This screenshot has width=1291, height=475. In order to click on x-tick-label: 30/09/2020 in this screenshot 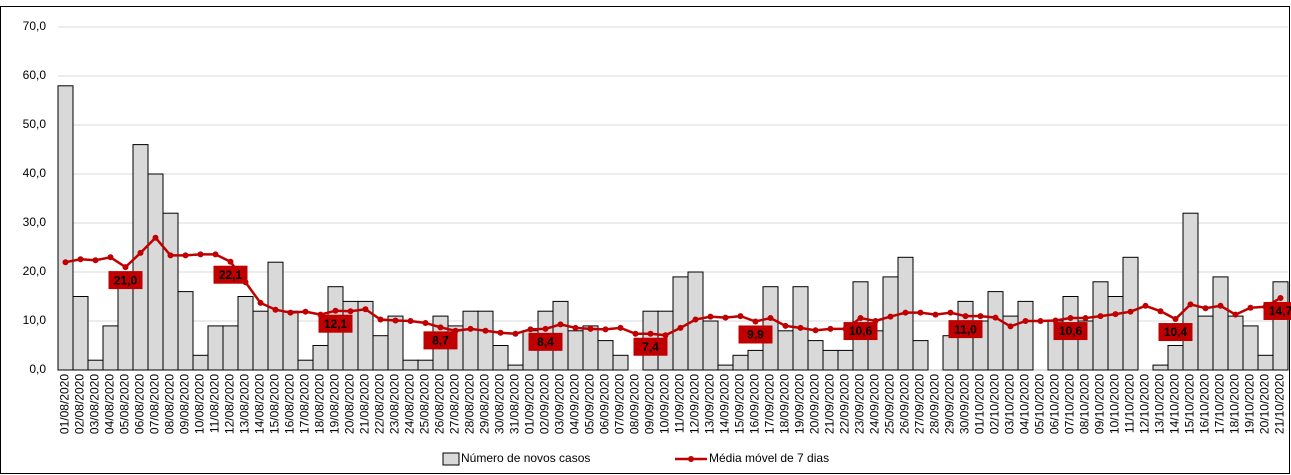, I will do `click(965, 404)`.